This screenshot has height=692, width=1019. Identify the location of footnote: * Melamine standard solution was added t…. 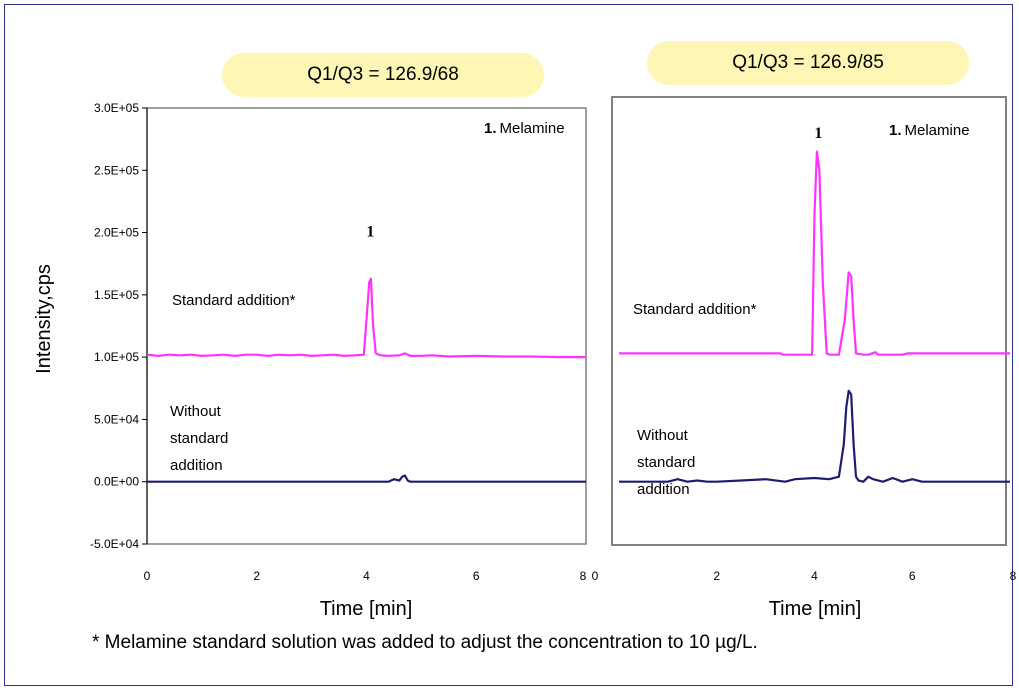
(425, 642).